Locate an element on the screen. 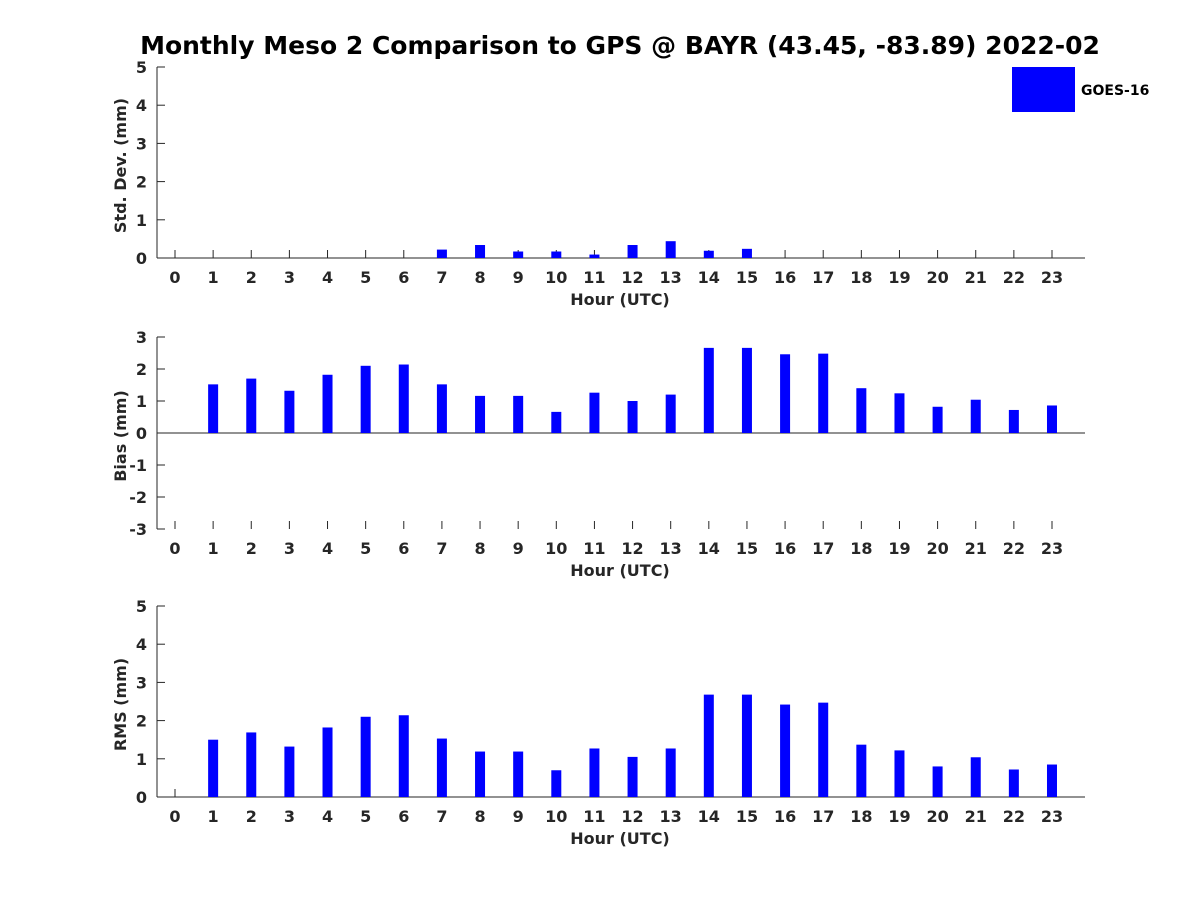 The image size is (1200, 900). std-dev-x-tick-label: 18 is located at coordinates (861, 277).